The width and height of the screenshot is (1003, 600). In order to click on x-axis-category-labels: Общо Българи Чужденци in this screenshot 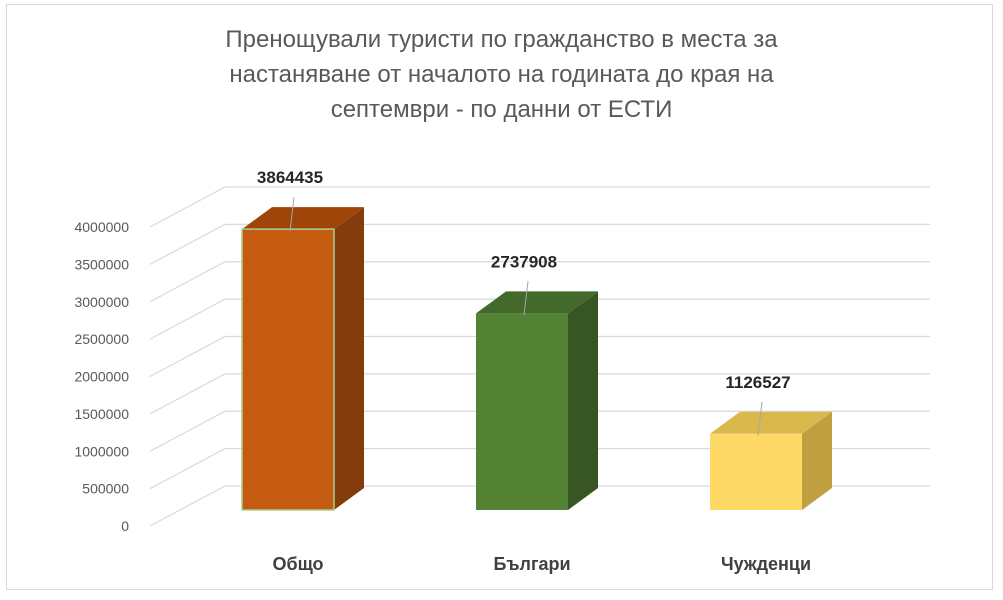, I will do `click(541, 564)`.